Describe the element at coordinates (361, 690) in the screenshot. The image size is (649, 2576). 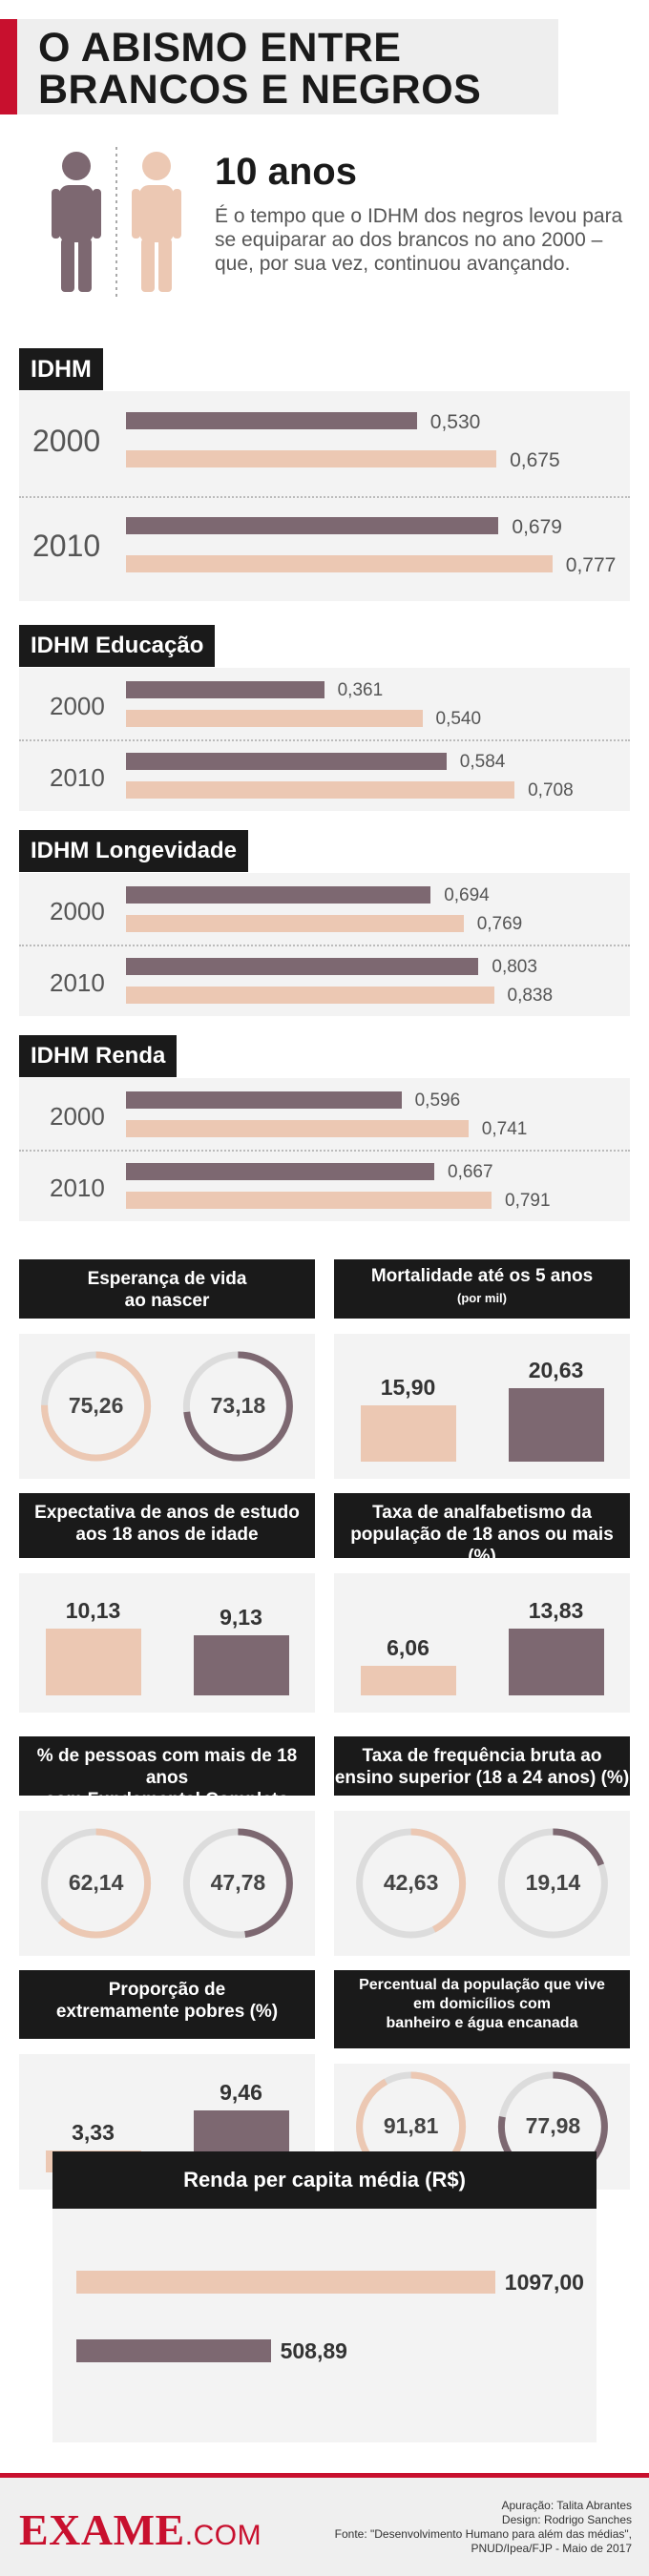
I see `bar-value-label: 0,361` at that location.